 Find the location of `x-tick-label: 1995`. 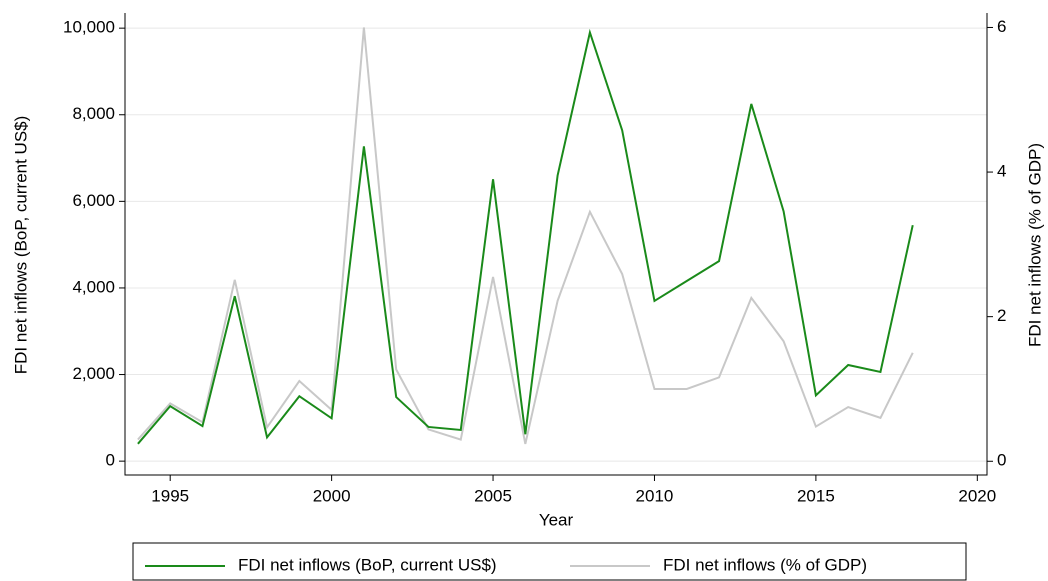

x-tick-label: 1995 is located at coordinates (170, 495).